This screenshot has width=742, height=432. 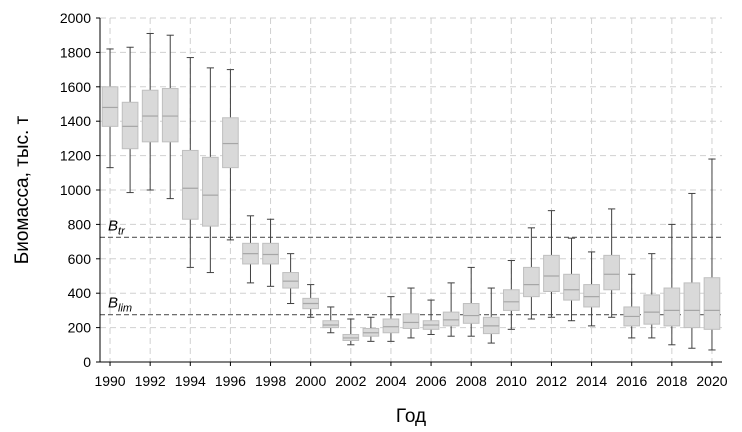 I want to click on x-tick-label: 1996, so click(x=230, y=381).